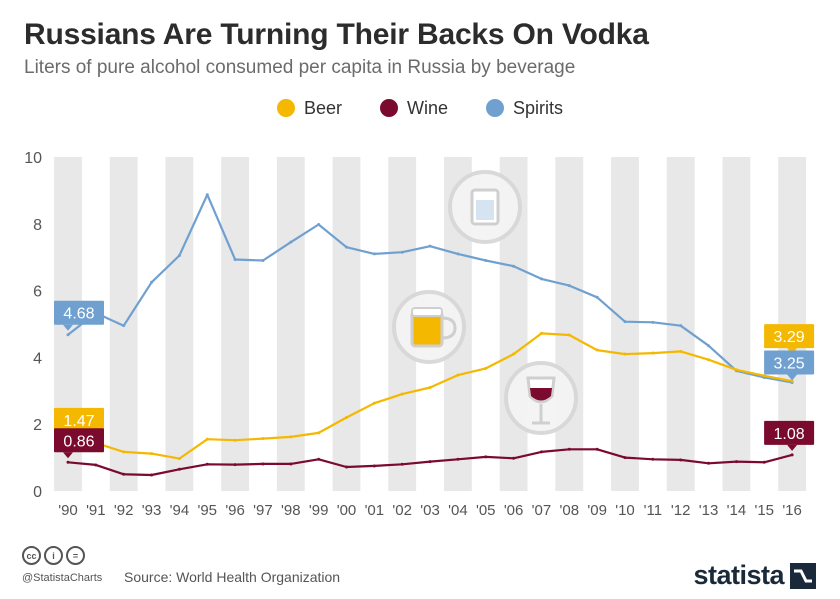  I want to click on x-tick-label: '16, so click(792, 510).